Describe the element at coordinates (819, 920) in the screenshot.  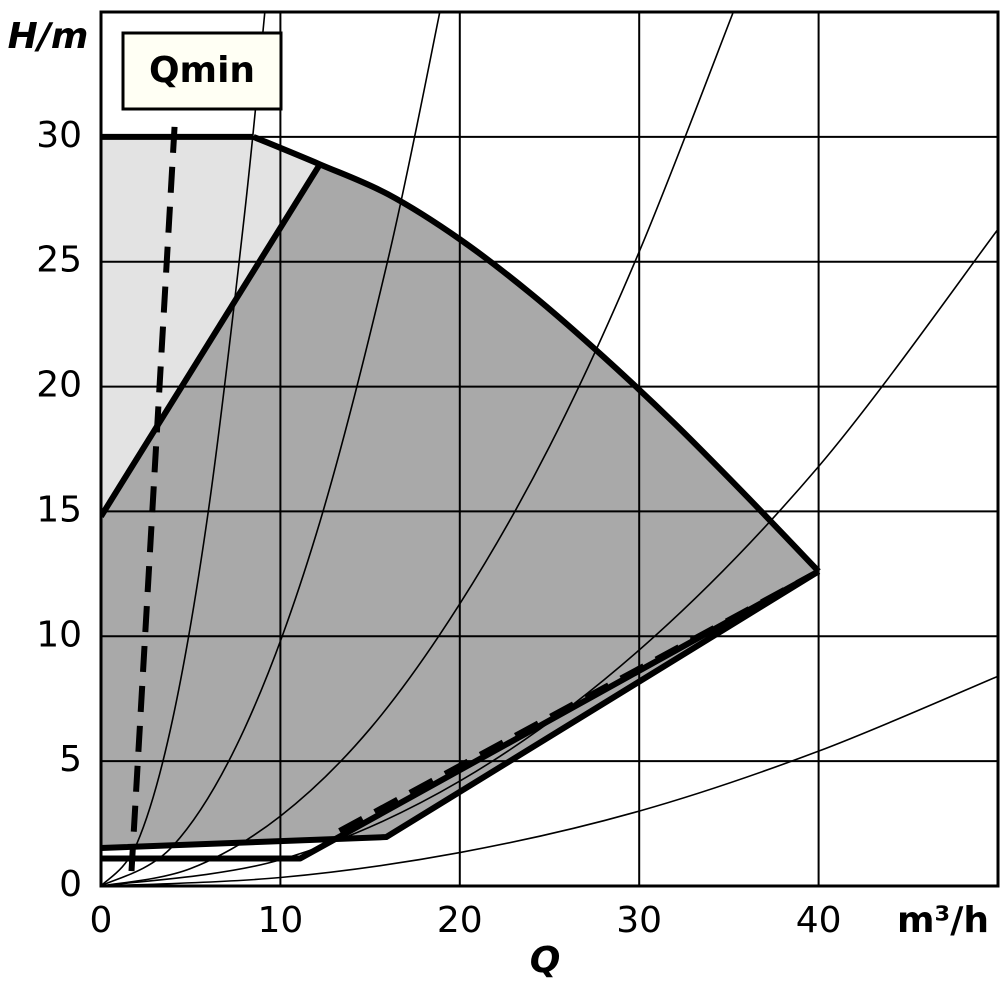
I see `x-tick-label: 40` at that location.